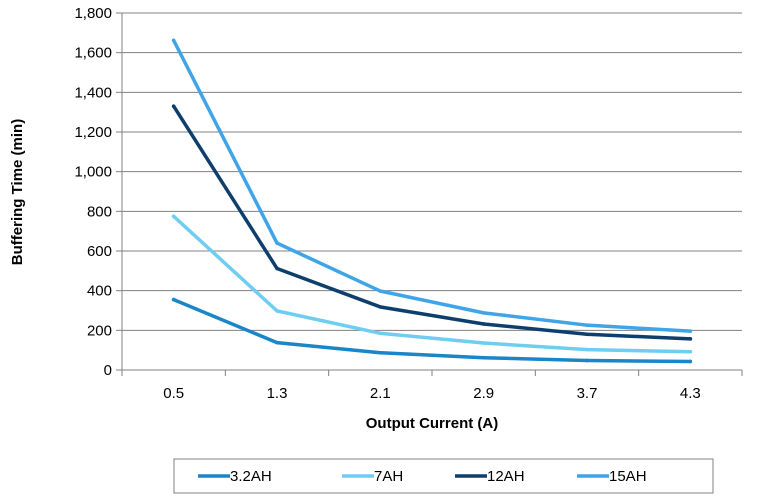  I want to click on y-axis-ticks: 0 200 400 600 800 1,000 1,200 1,400 1,600 1,800, so click(98, 192).